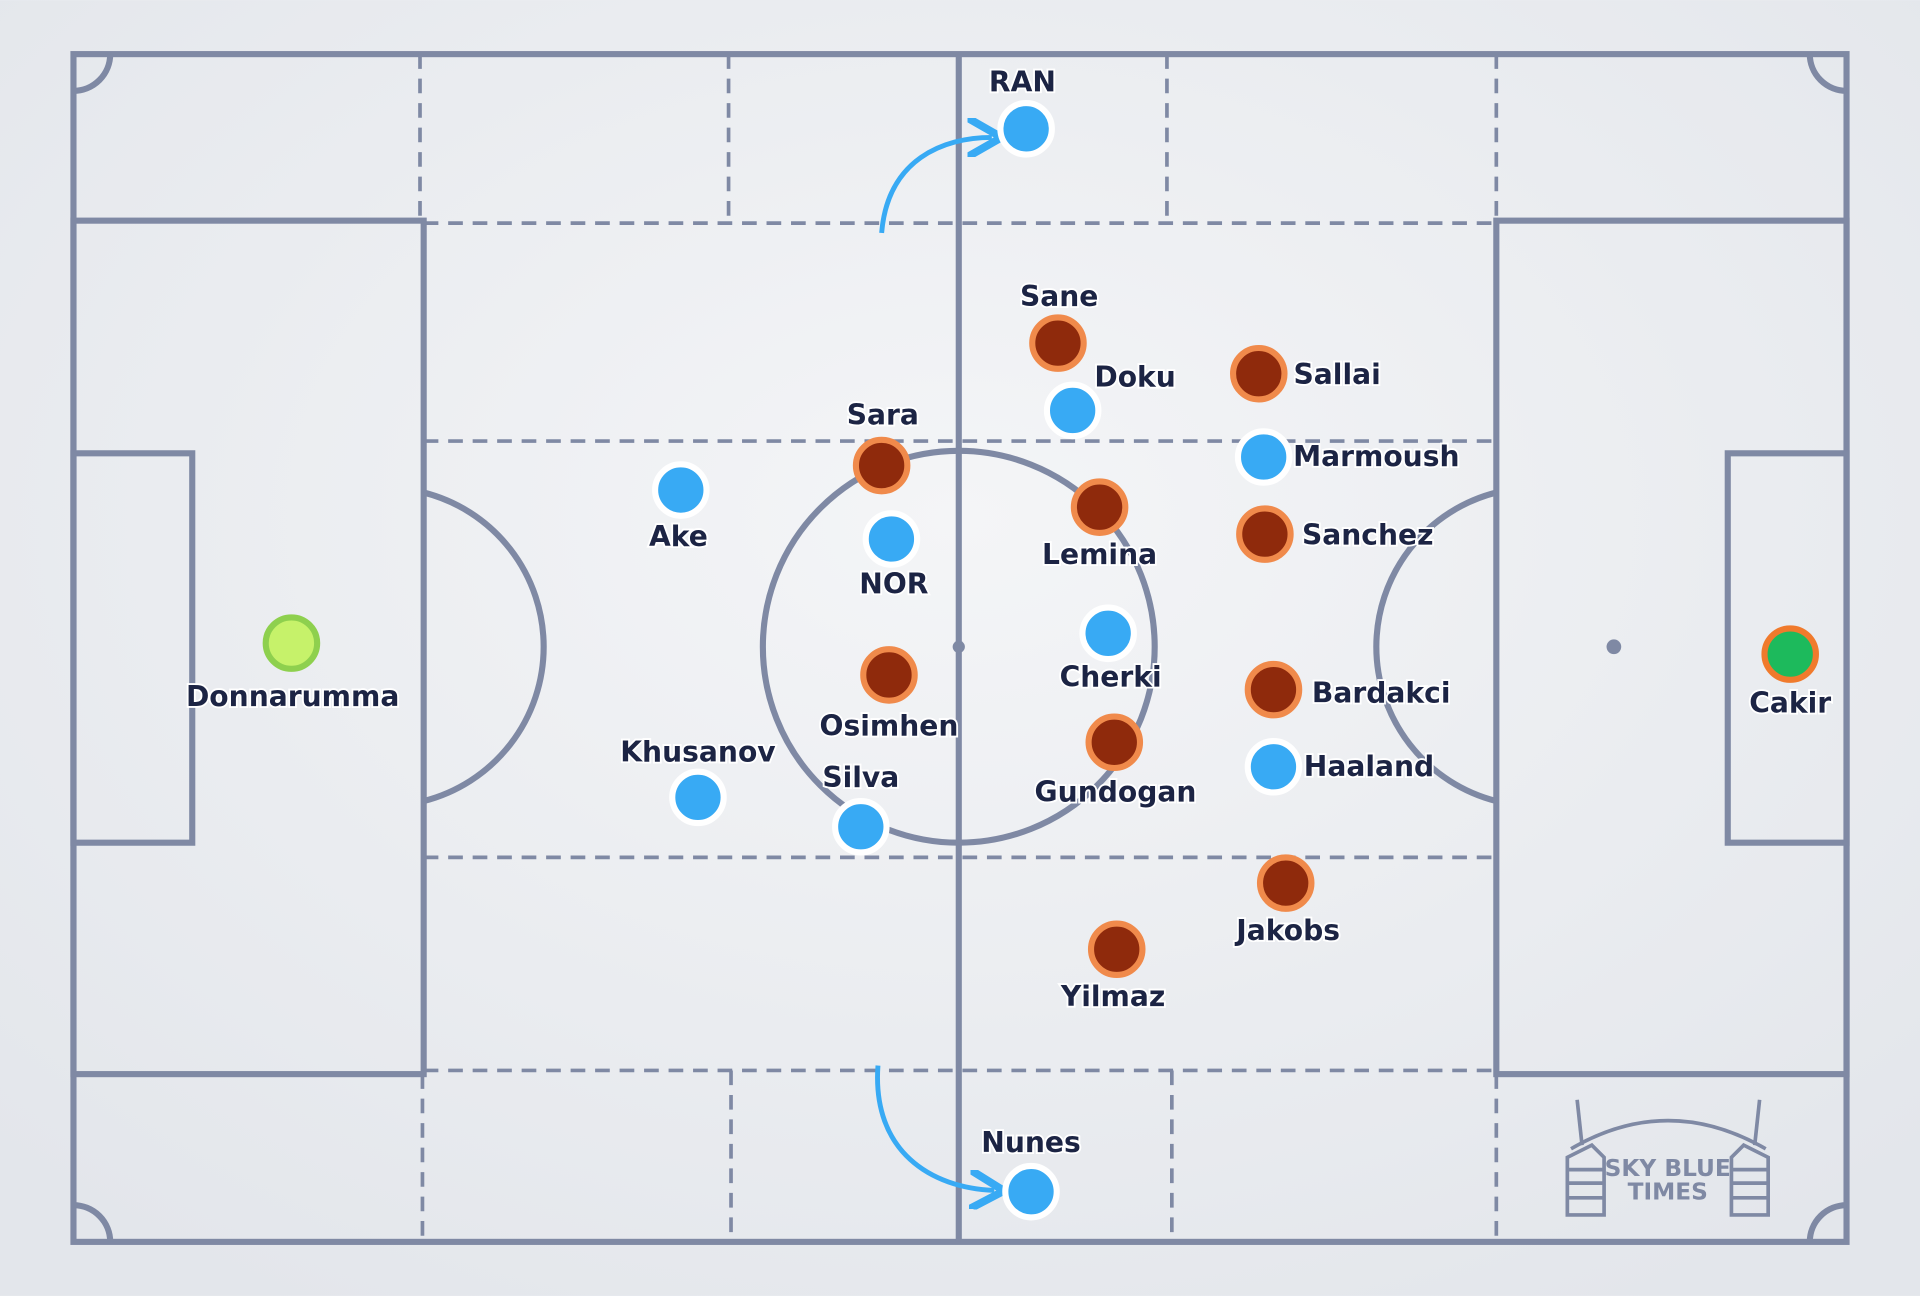 This screenshot has width=1920, height=1296. What do you see at coordinates (1031, 1142) in the screenshot?
I see `player-name: Nunes` at bounding box center [1031, 1142].